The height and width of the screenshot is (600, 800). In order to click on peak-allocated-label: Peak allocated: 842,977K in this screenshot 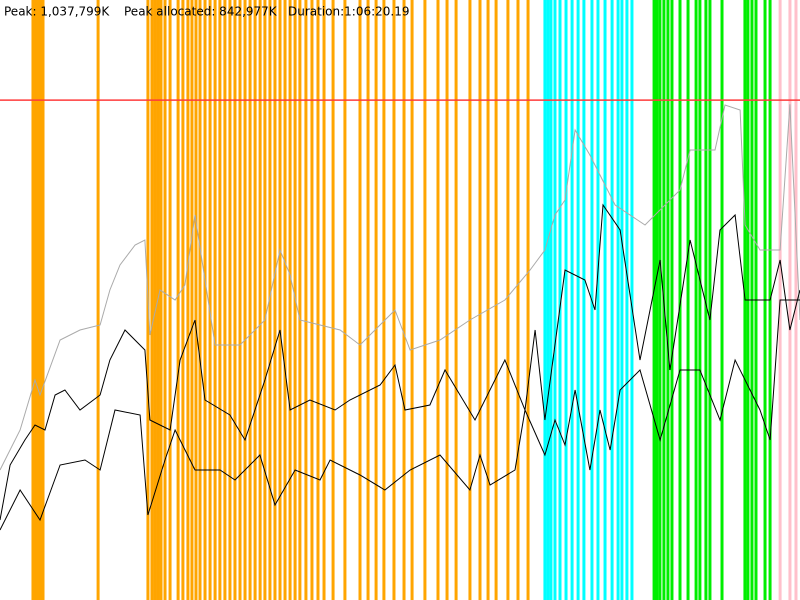, I will do `click(201, 12)`.